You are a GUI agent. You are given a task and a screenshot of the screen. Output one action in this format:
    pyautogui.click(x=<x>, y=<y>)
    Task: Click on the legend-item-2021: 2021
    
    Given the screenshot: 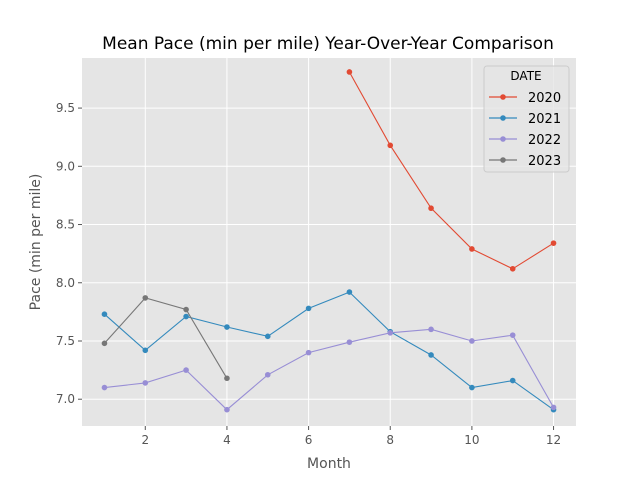 What is the action you would take?
    pyautogui.click(x=525, y=119)
    